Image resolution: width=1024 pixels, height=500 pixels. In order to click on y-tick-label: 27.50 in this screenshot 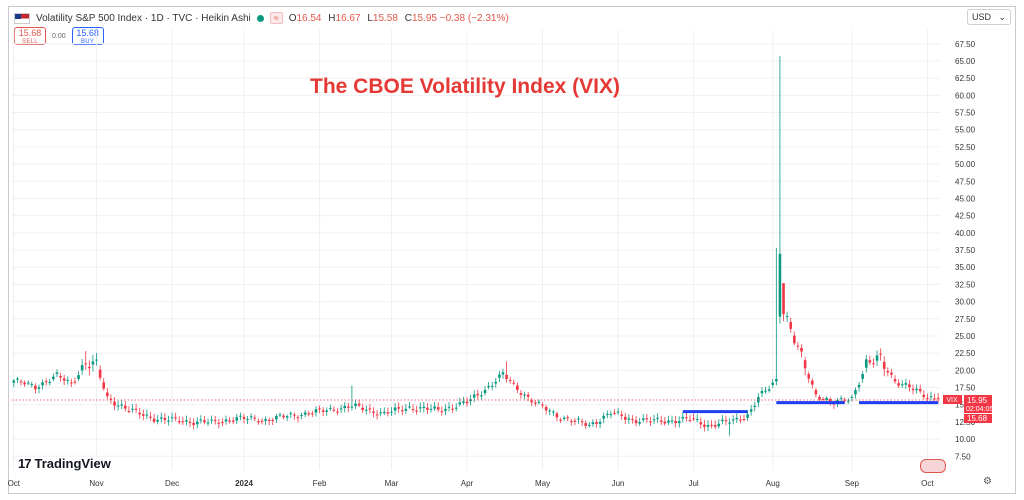, I will do `click(965, 319)`.